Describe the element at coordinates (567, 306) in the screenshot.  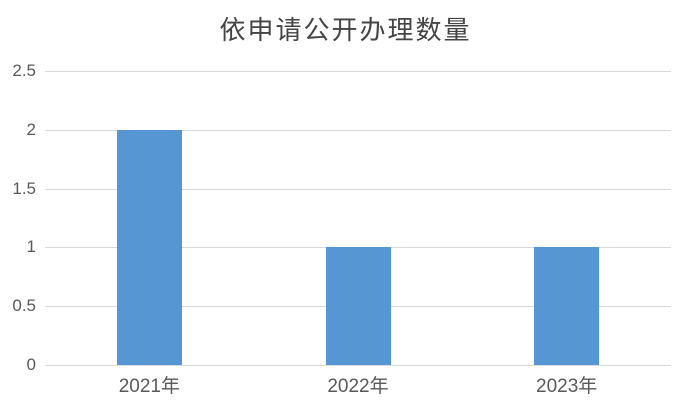
I see `bar-2023` at that location.